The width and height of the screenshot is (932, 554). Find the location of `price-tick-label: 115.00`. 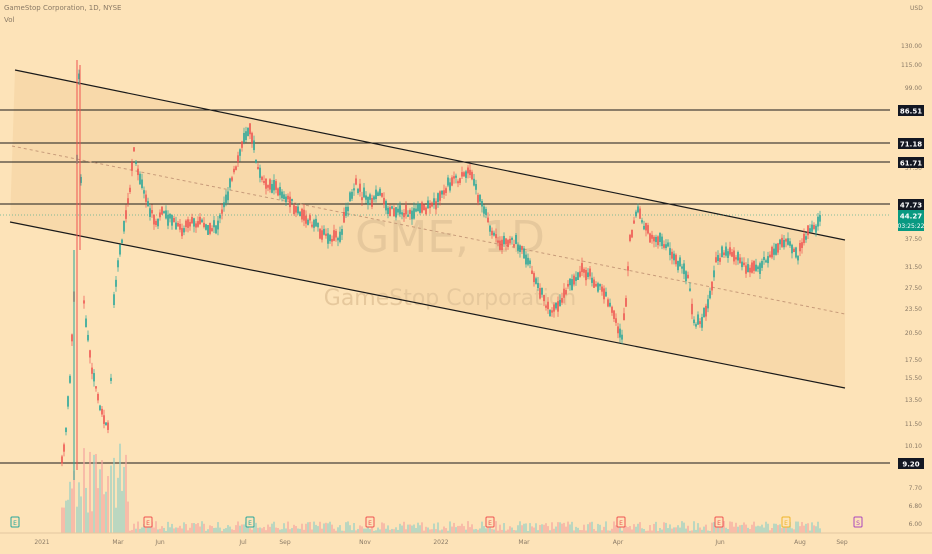

price-tick-label: 115.00 is located at coordinates (911, 65).